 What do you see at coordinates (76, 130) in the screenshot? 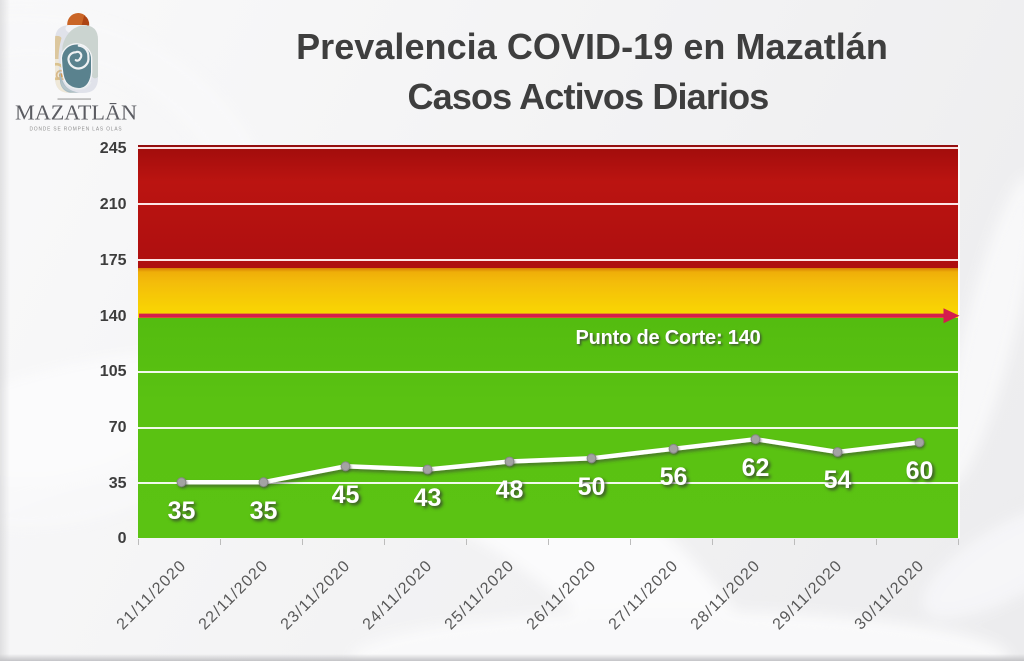
I see `svg-text: DONDE SE ROMPEN LAS OLAS` at bounding box center [76, 130].